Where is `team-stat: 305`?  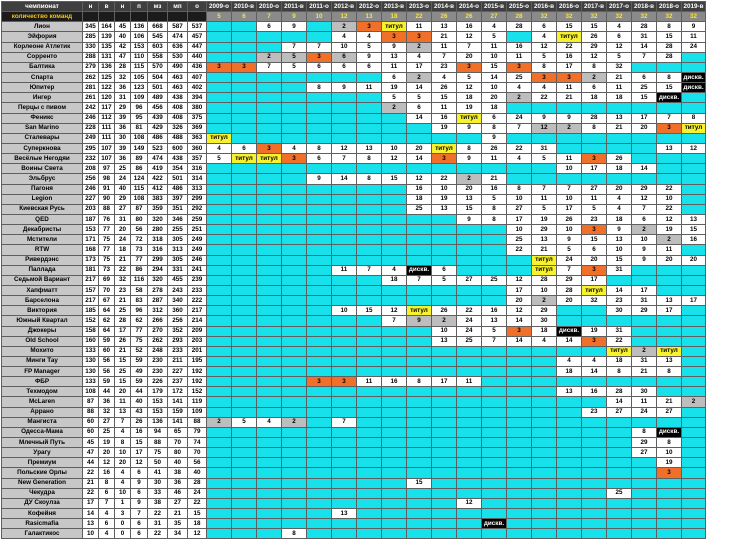 team-stat: 305 is located at coordinates (177, 240).